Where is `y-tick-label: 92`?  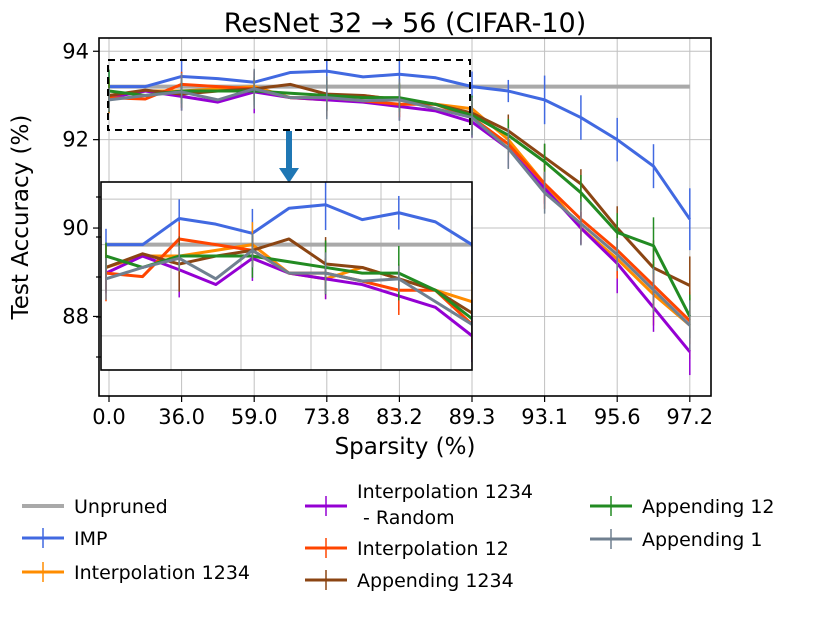
y-tick-label: 92 is located at coordinates (75, 140).